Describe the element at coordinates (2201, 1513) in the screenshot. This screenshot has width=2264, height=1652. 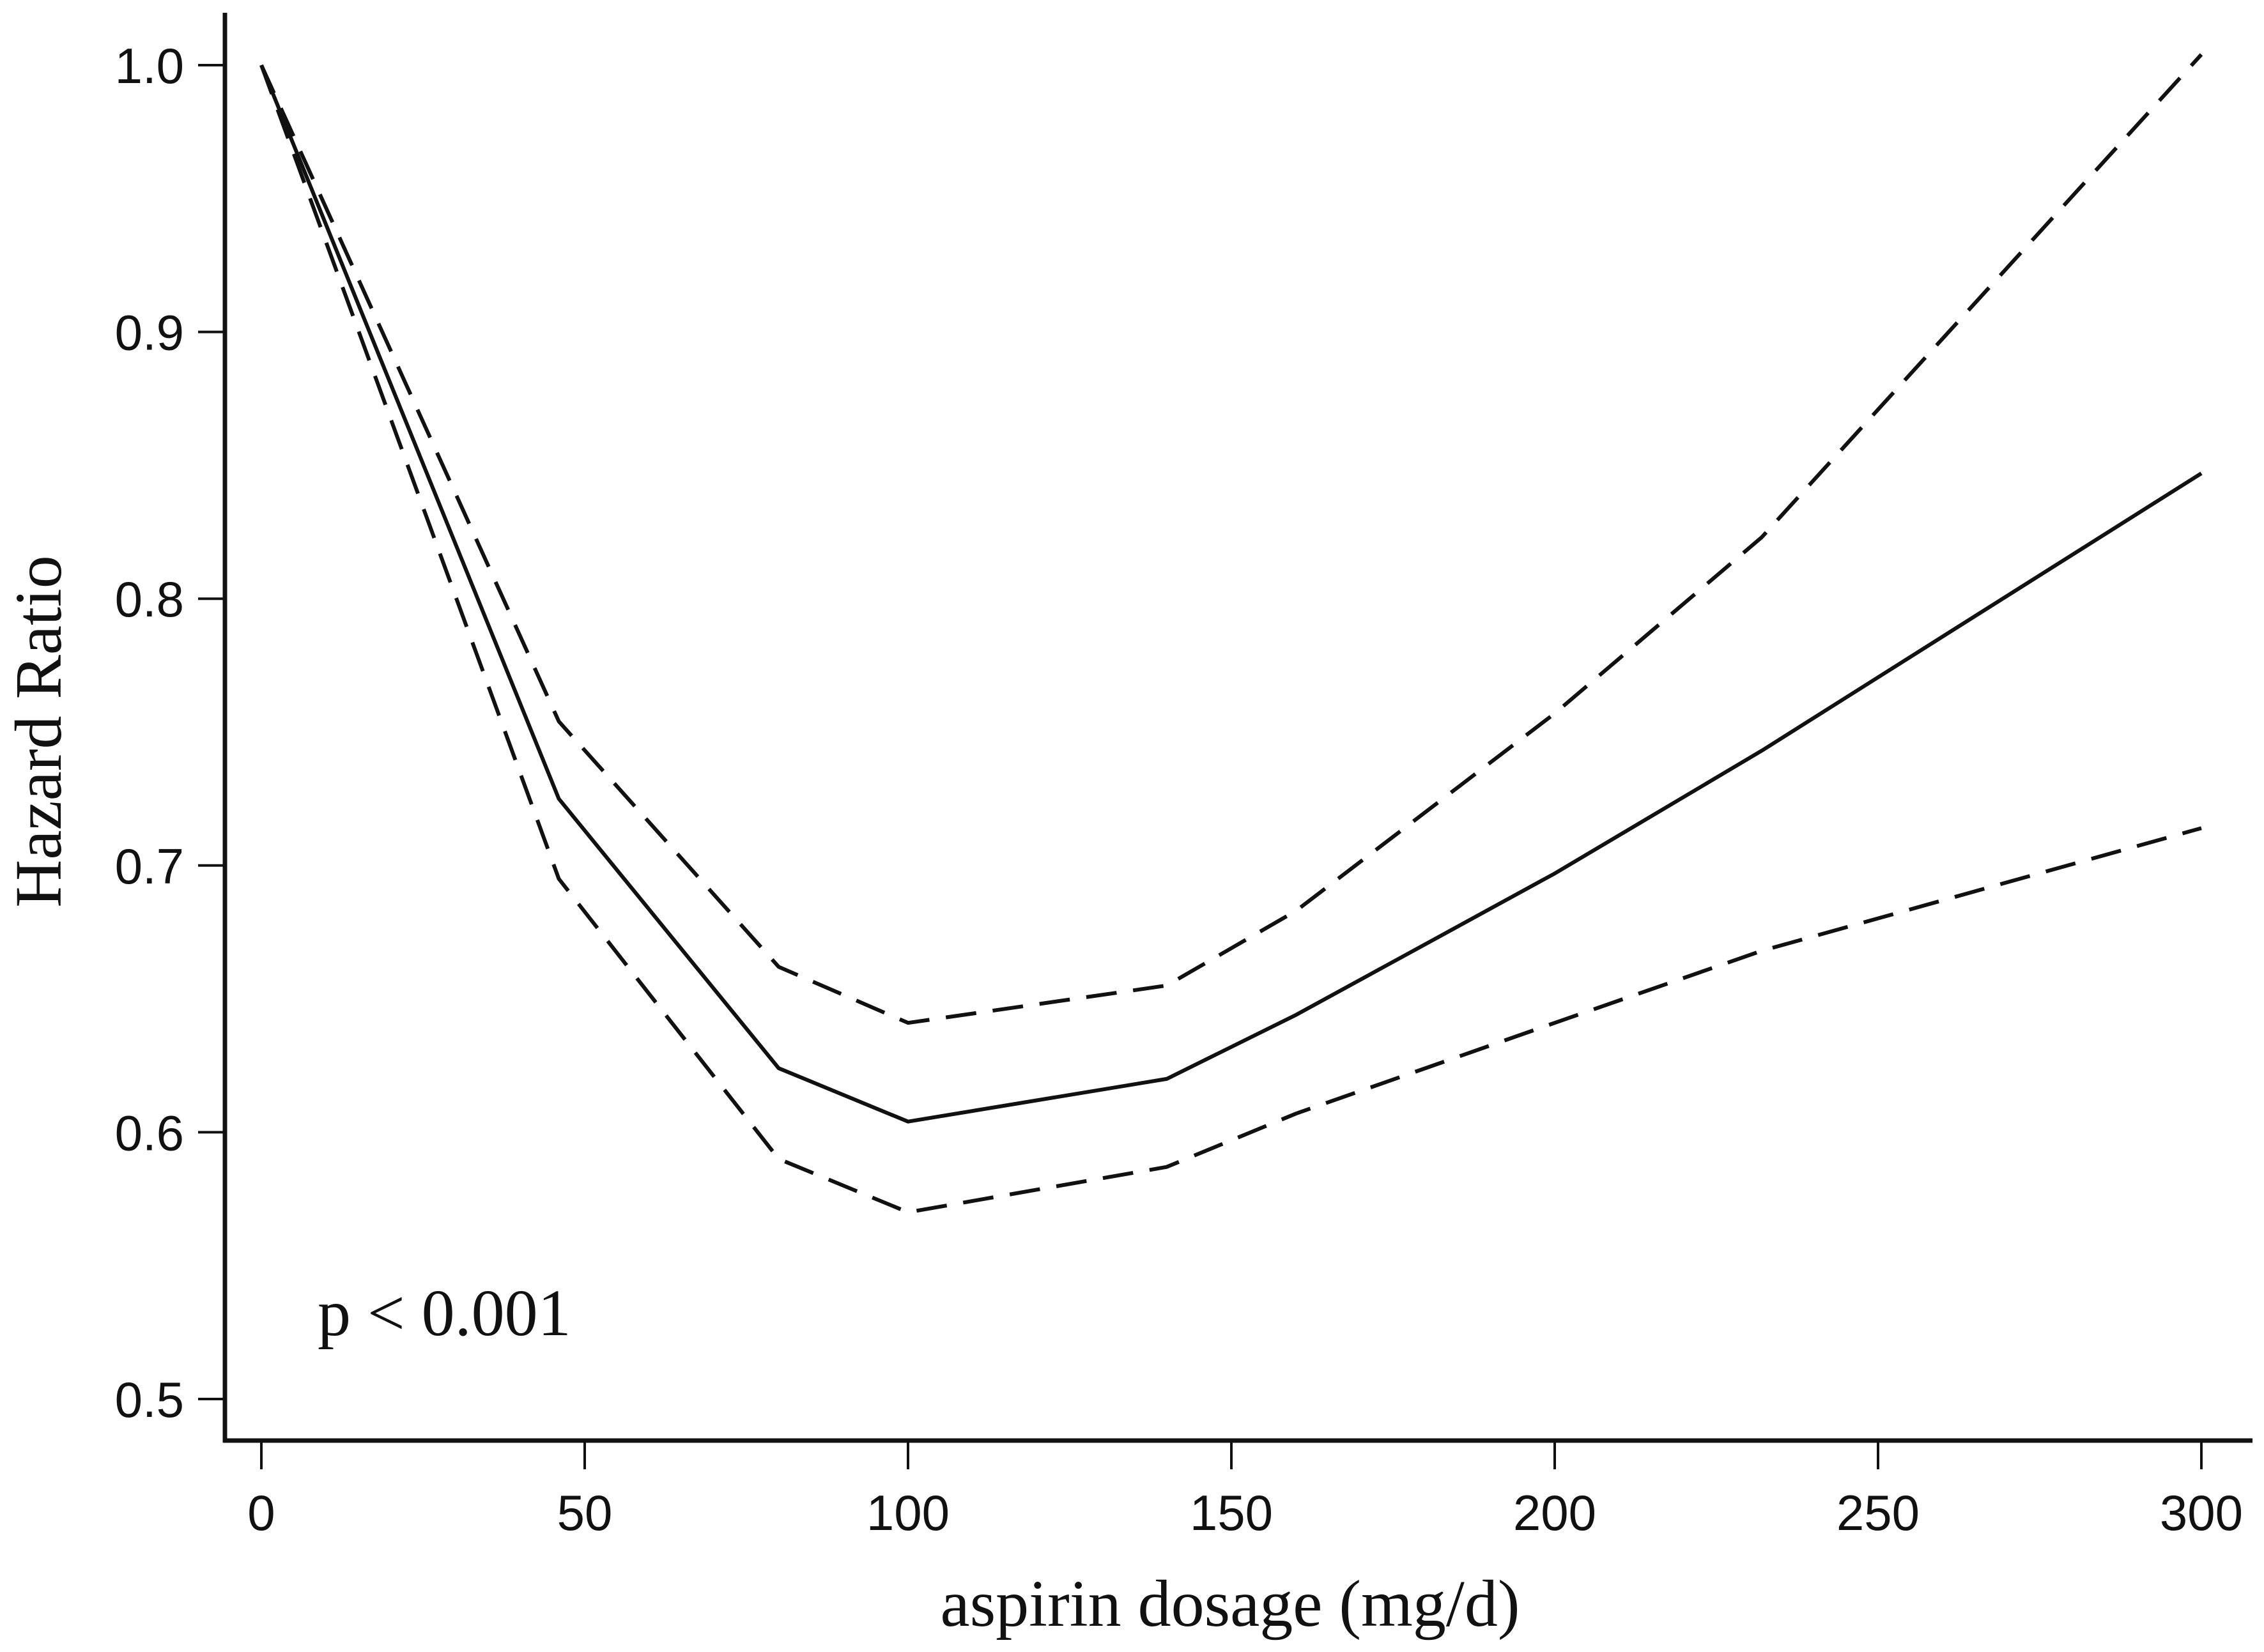
I see `x-tick-label: 300` at that location.